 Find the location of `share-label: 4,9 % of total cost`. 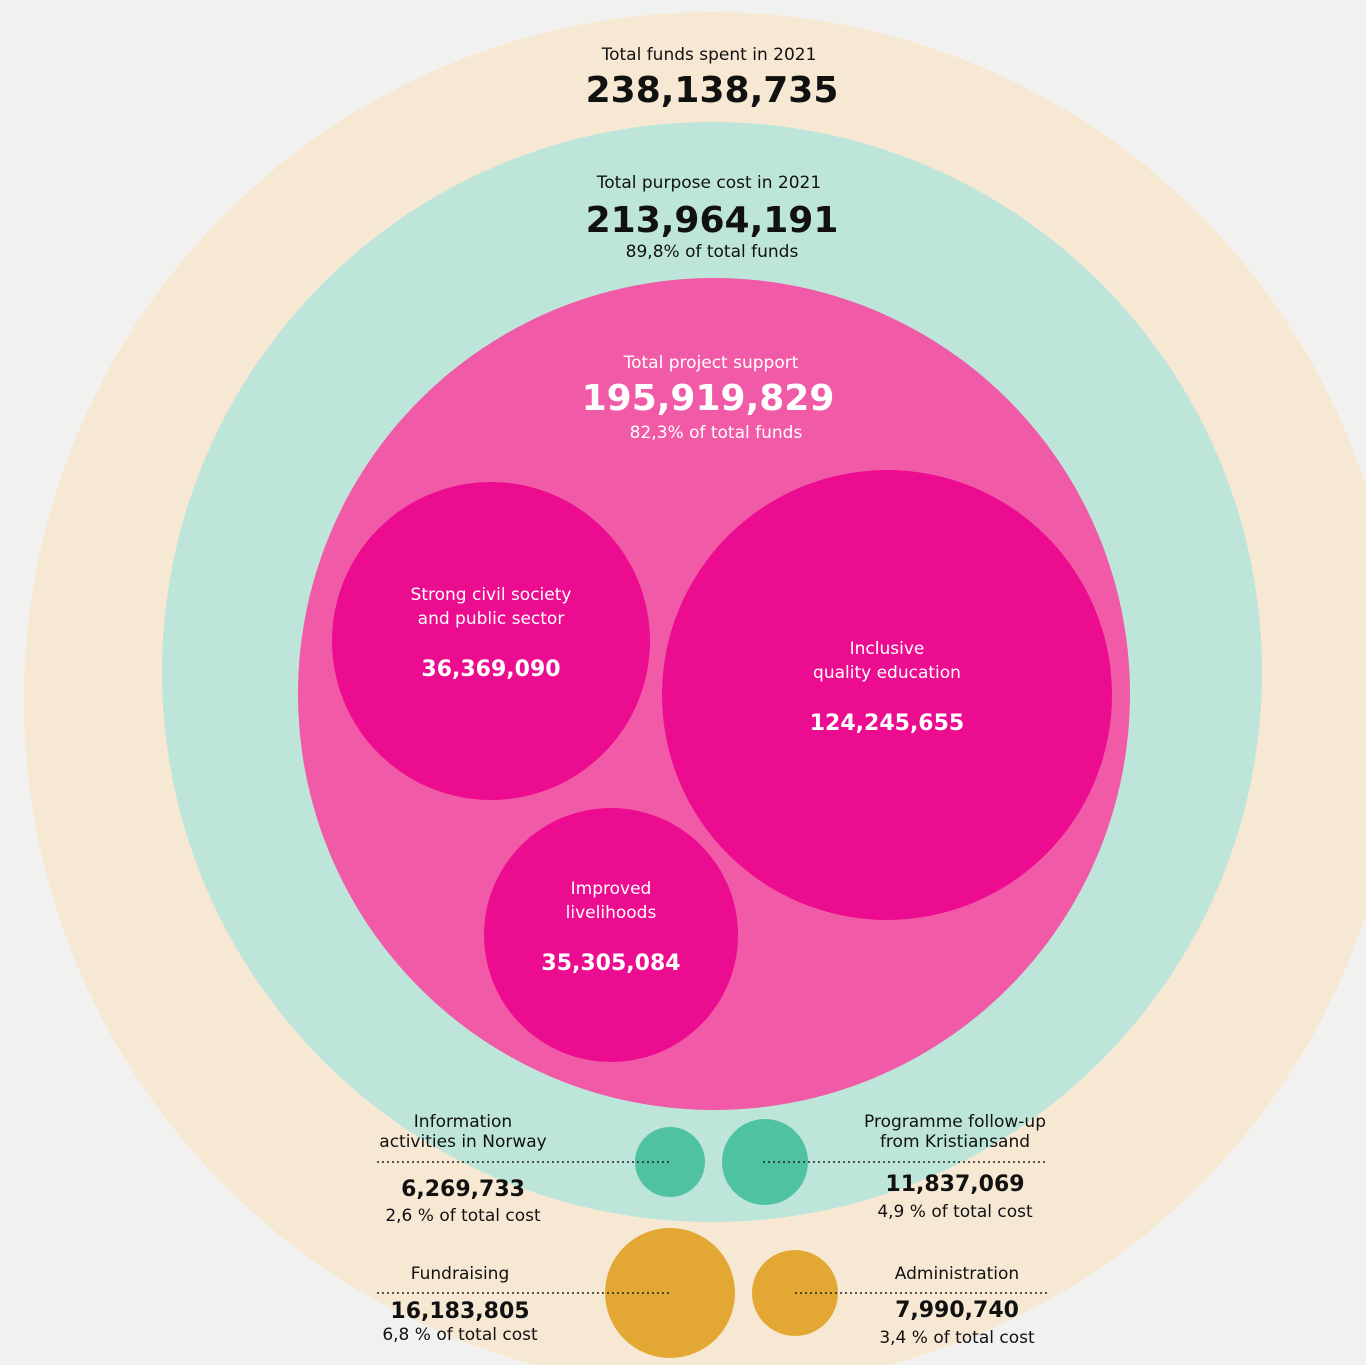

share-label: 4,9 % of total cost is located at coordinates (955, 1212).